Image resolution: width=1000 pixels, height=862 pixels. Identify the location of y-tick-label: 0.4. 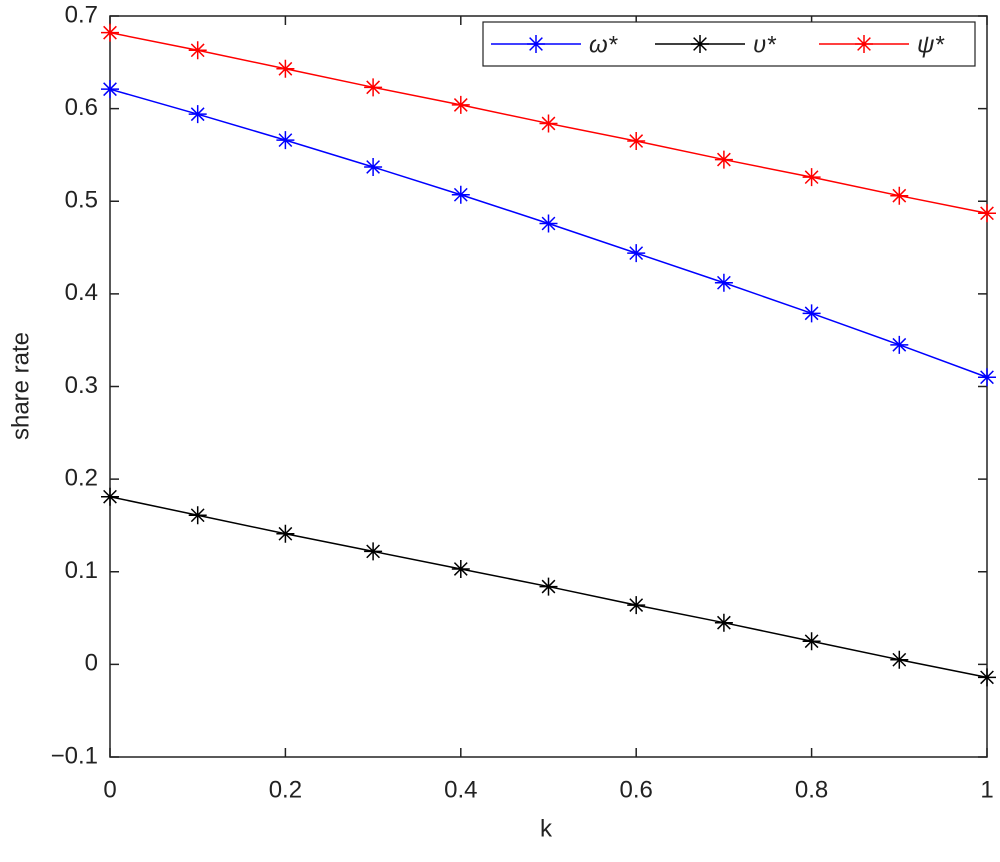
(81, 292).